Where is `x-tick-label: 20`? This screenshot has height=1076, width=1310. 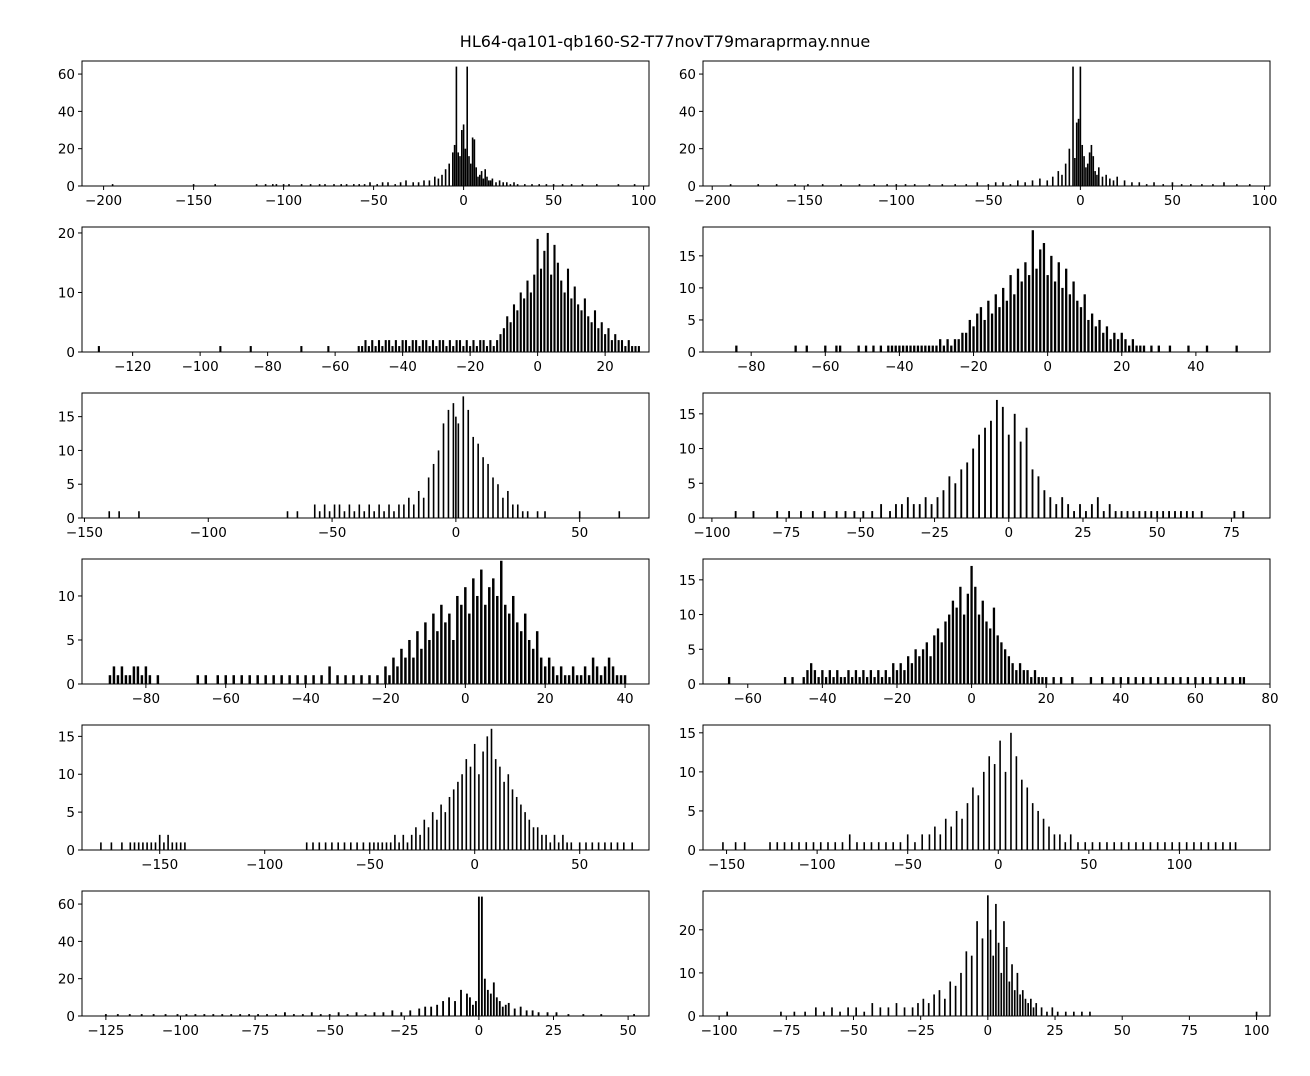 x-tick-label: 20 is located at coordinates (1121, 367).